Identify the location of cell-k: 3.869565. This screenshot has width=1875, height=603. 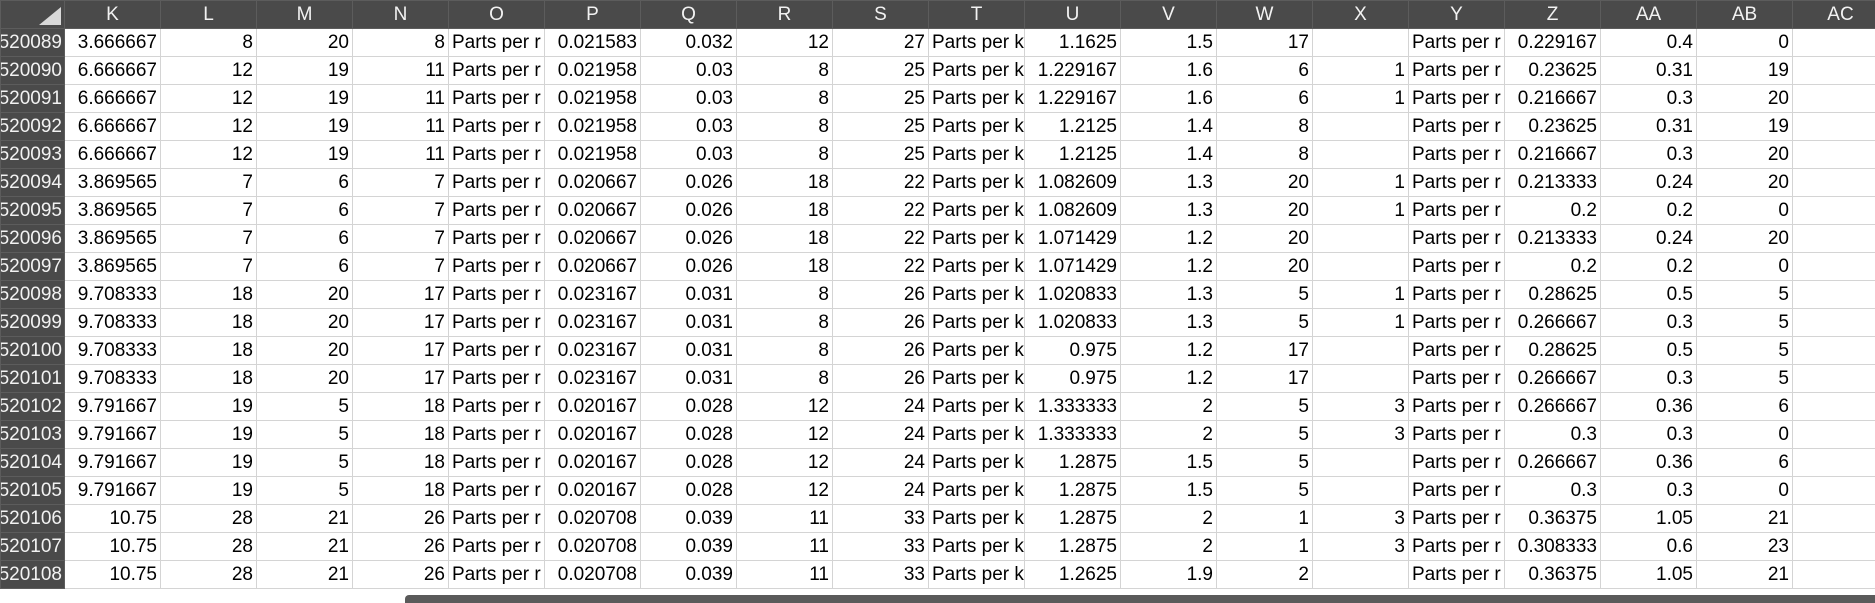
(112, 238).